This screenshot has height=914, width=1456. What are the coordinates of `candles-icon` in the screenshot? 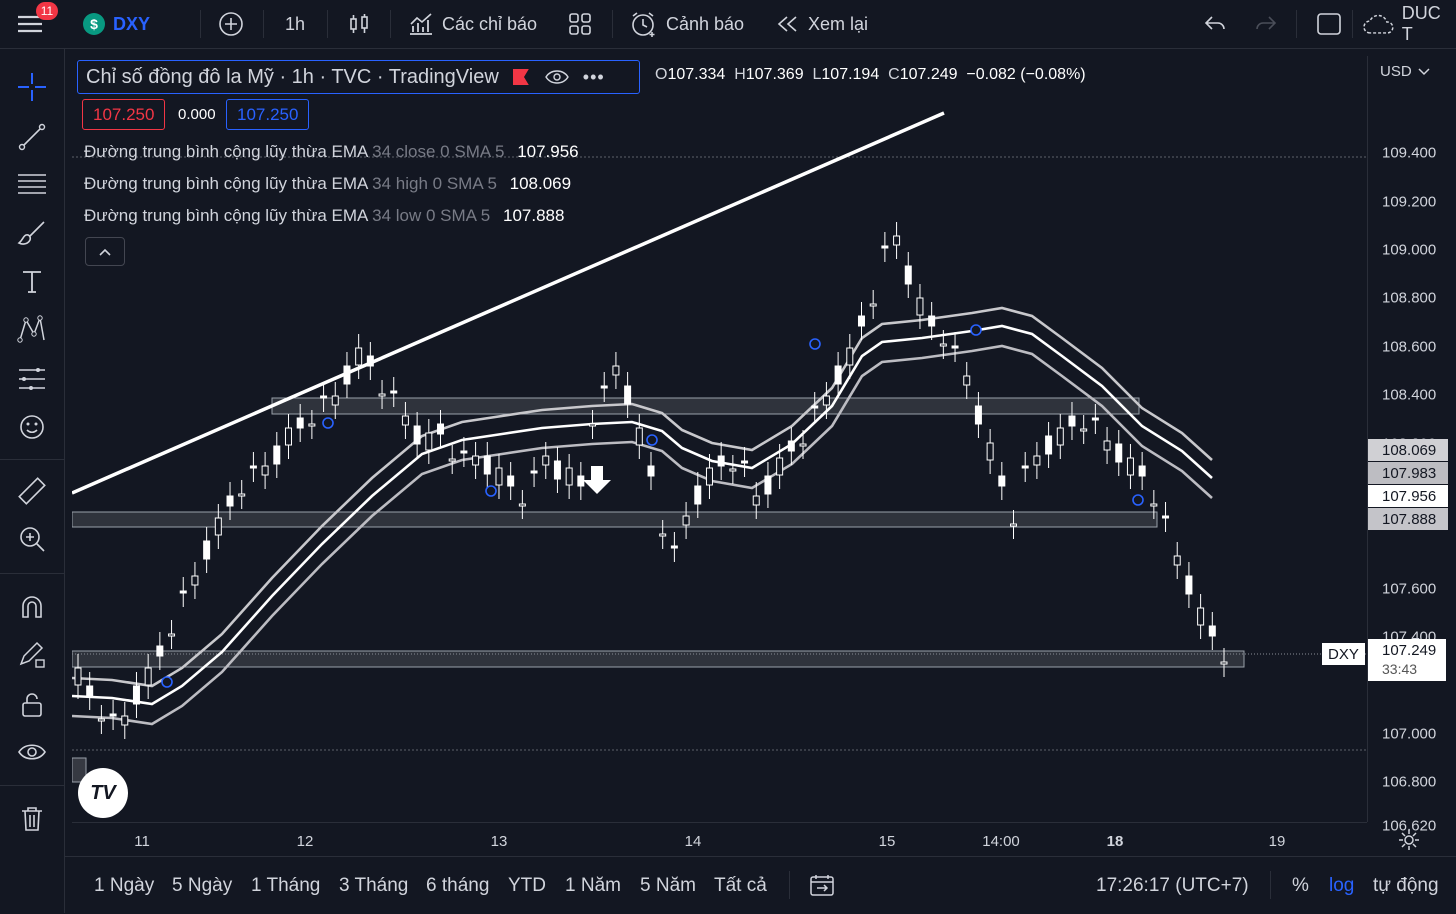 It's located at (359, 23).